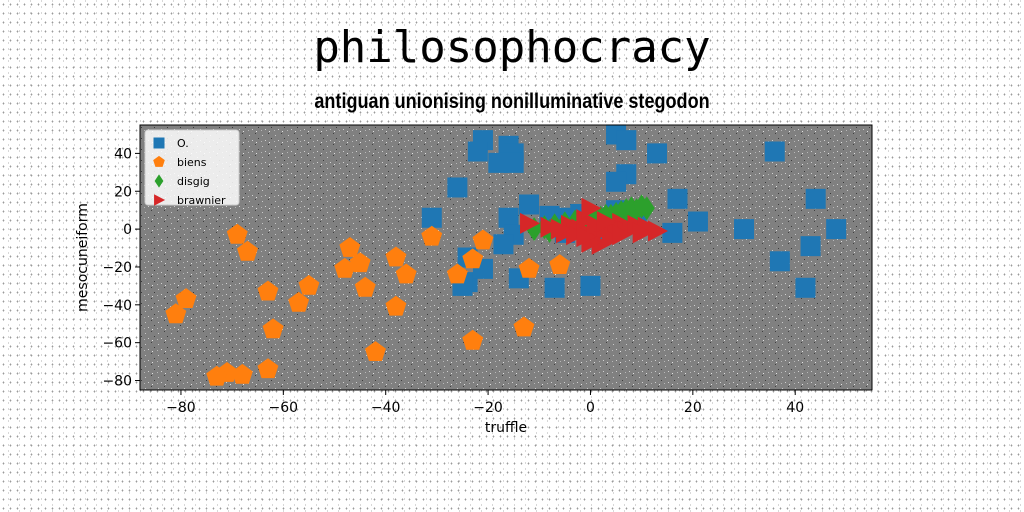 The height and width of the screenshot is (512, 1024). What do you see at coordinates (127, 230) in the screenshot?
I see `y-tick-label: 0` at bounding box center [127, 230].